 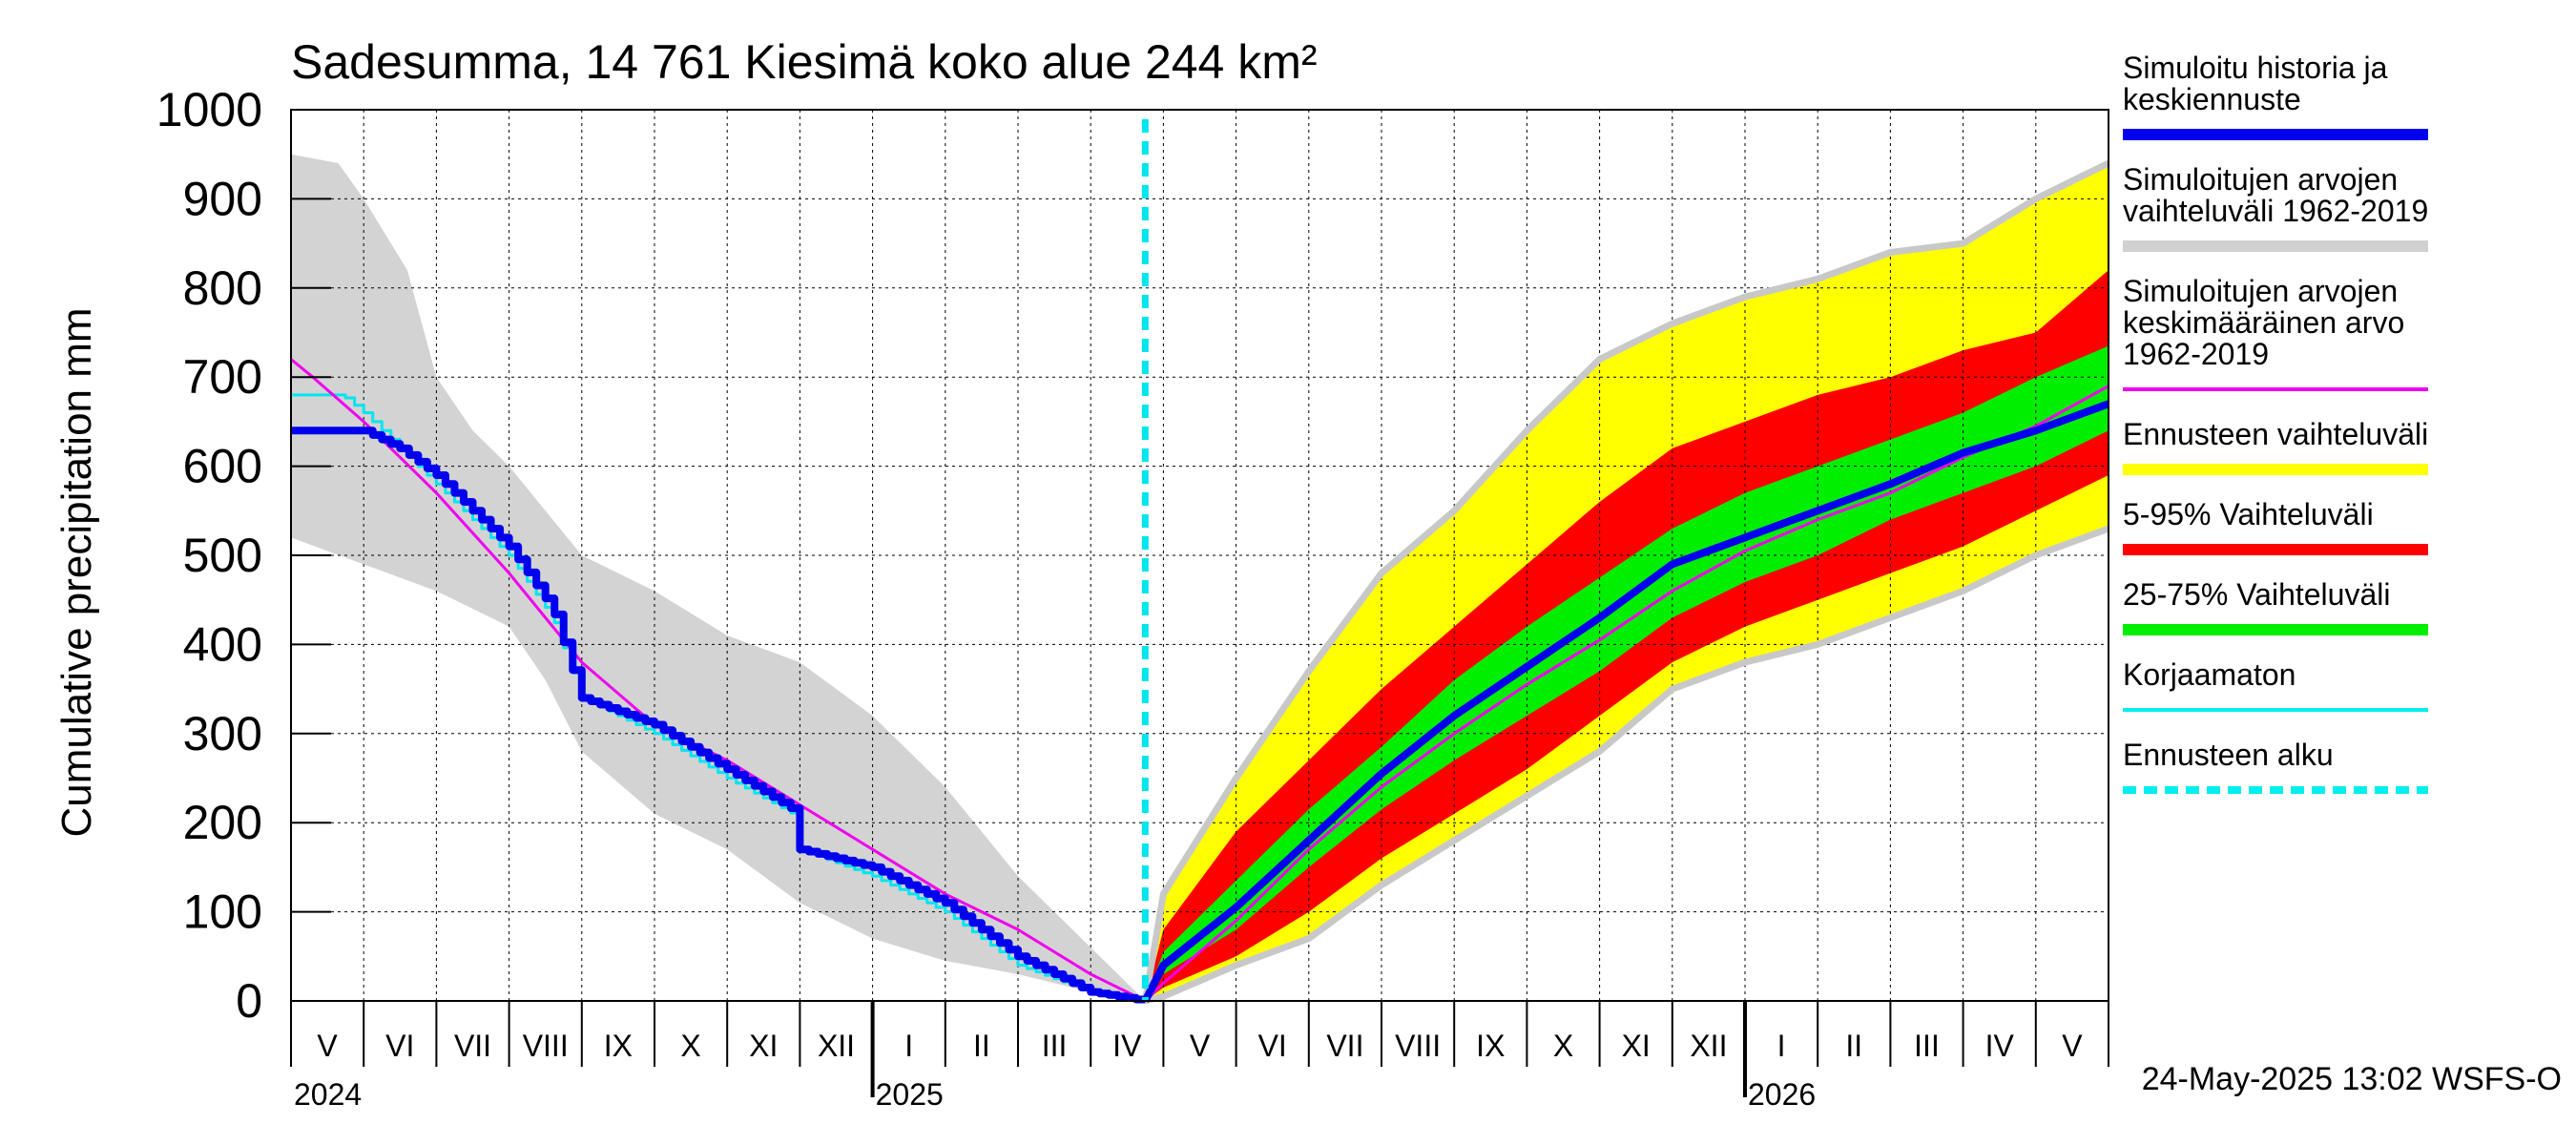 I want to click on y-tick-label: 700, so click(x=222, y=377).